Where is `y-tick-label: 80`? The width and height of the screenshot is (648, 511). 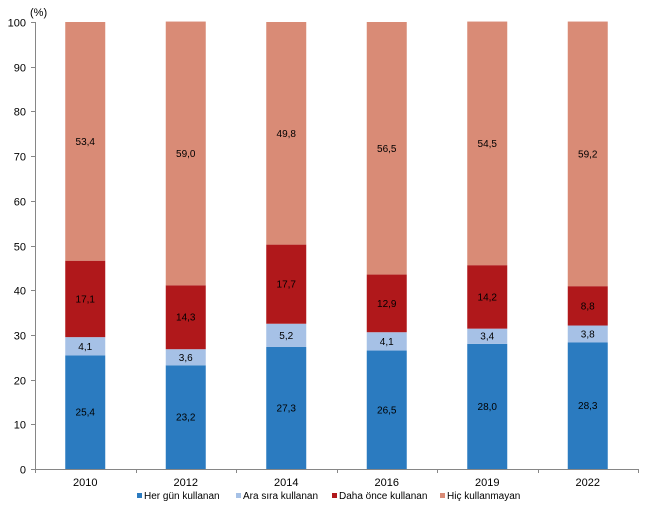 y-tick-label: 80 is located at coordinates (20, 113).